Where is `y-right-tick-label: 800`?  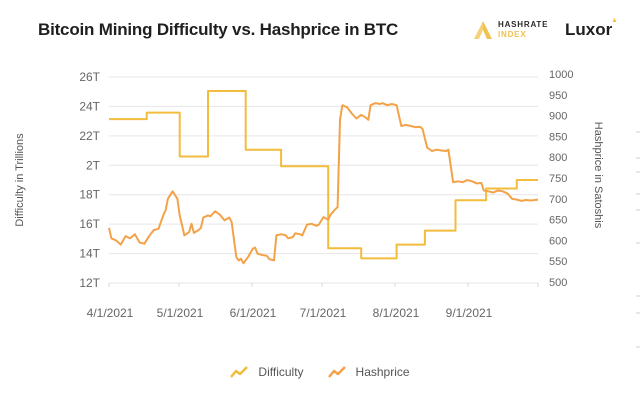 y-right-tick-label: 800 is located at coordinates (558, 158).